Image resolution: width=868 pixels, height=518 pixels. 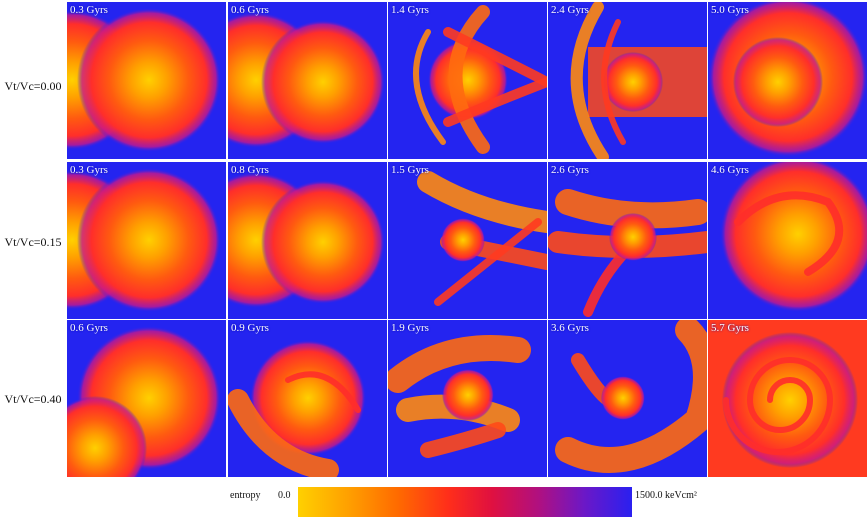 I want to click on panel-time-label: 0.9 Gyrs, so click(x=250, y=328).